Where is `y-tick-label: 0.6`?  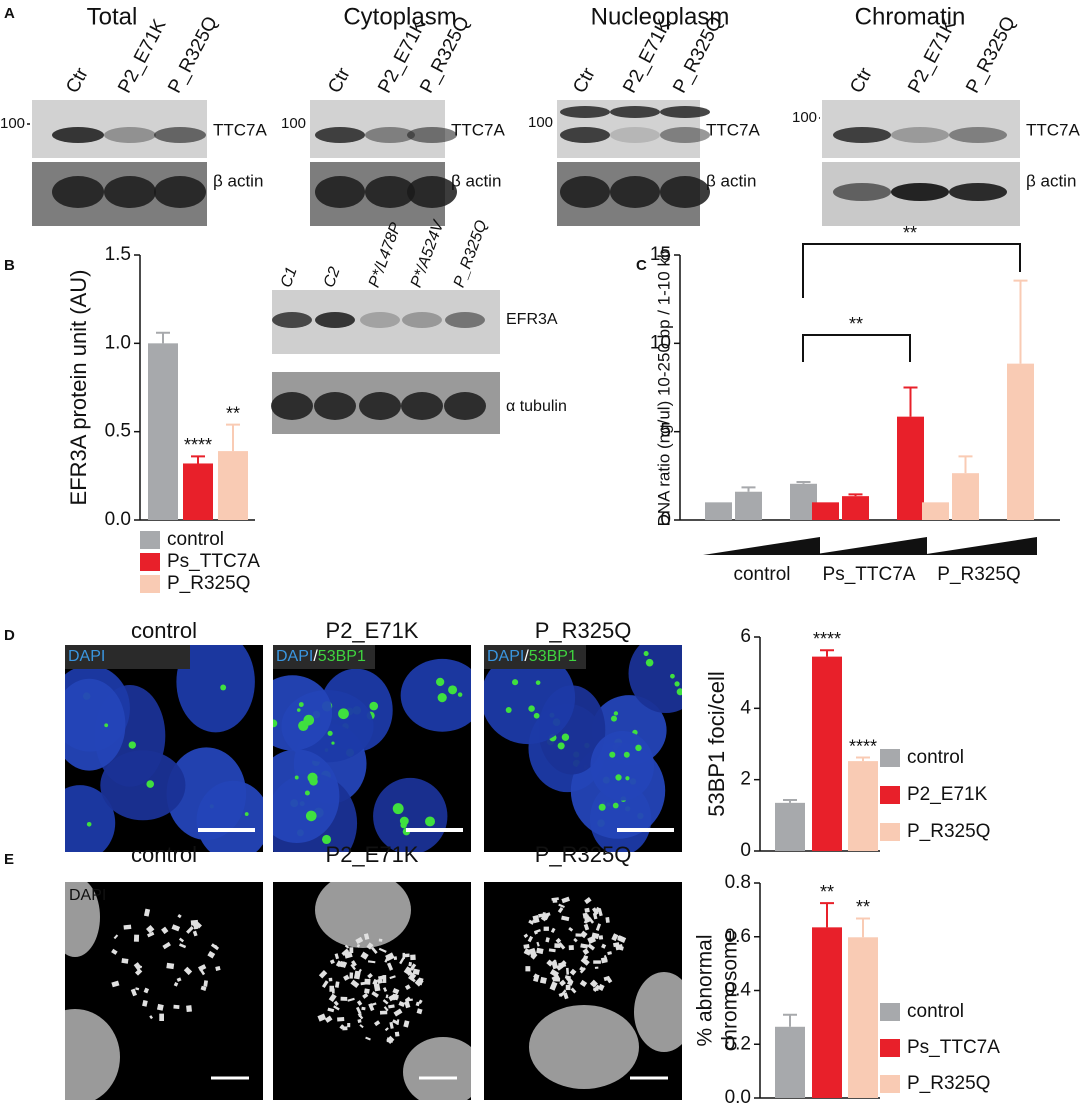
y-tick-label: 0.6 is located at coordinates (738, 936).